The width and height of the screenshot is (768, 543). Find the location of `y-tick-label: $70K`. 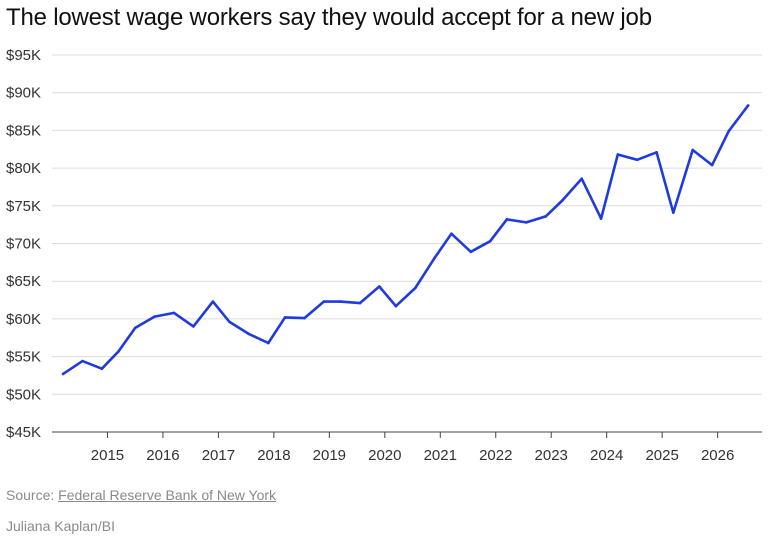

y-tick-label: $70K is located at coordinates (23, 244).